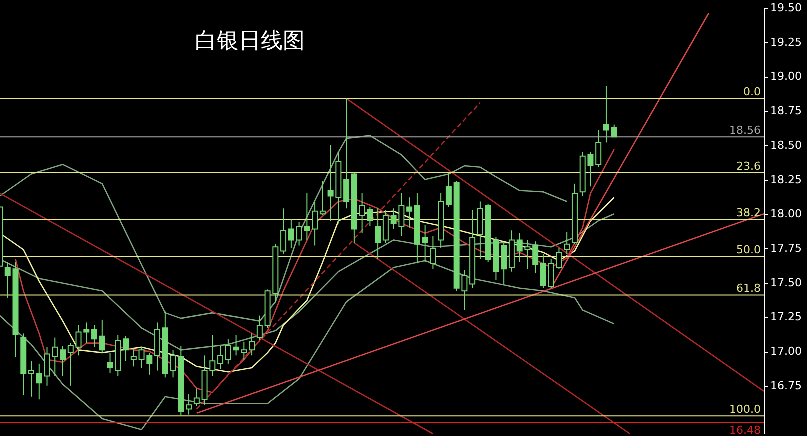 This screenshot has height=436, width=807. What do you see at coordinates (786, 351) in the screenshot?
I see `y-tick-label: 17.00` at bounding box center [786, 351].